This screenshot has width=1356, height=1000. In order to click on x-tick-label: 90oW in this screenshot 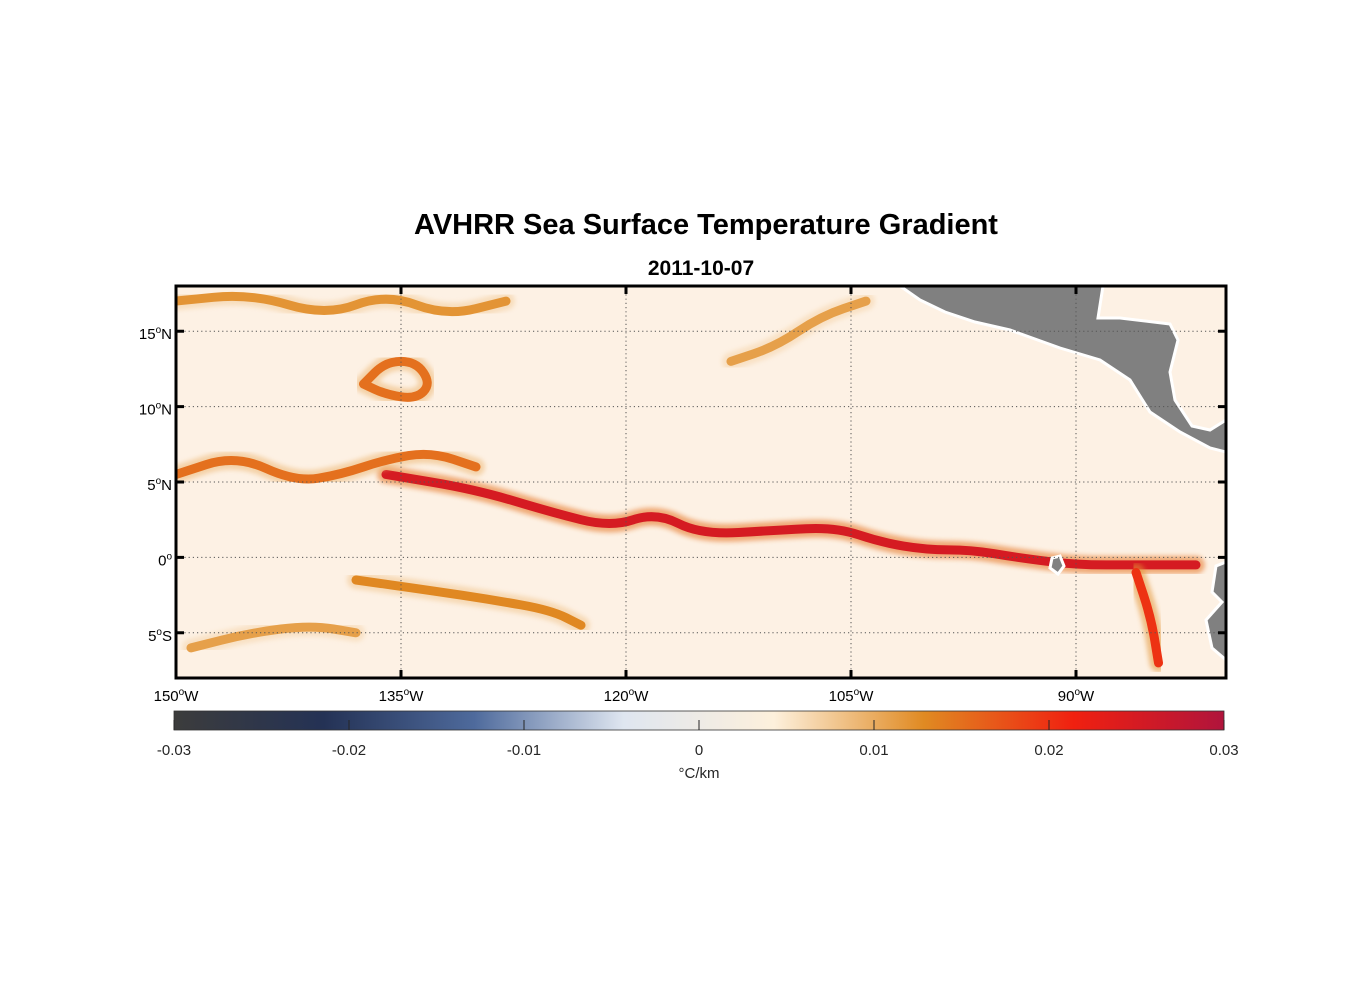, I will do `click(1076, 696)`.